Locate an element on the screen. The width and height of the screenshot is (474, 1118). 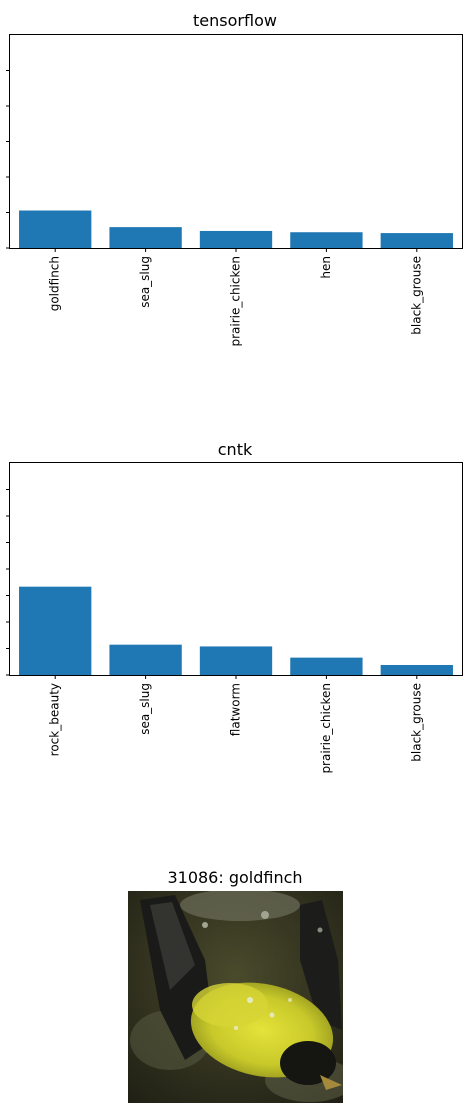
bar-hen is located at coordinates (326, 240).